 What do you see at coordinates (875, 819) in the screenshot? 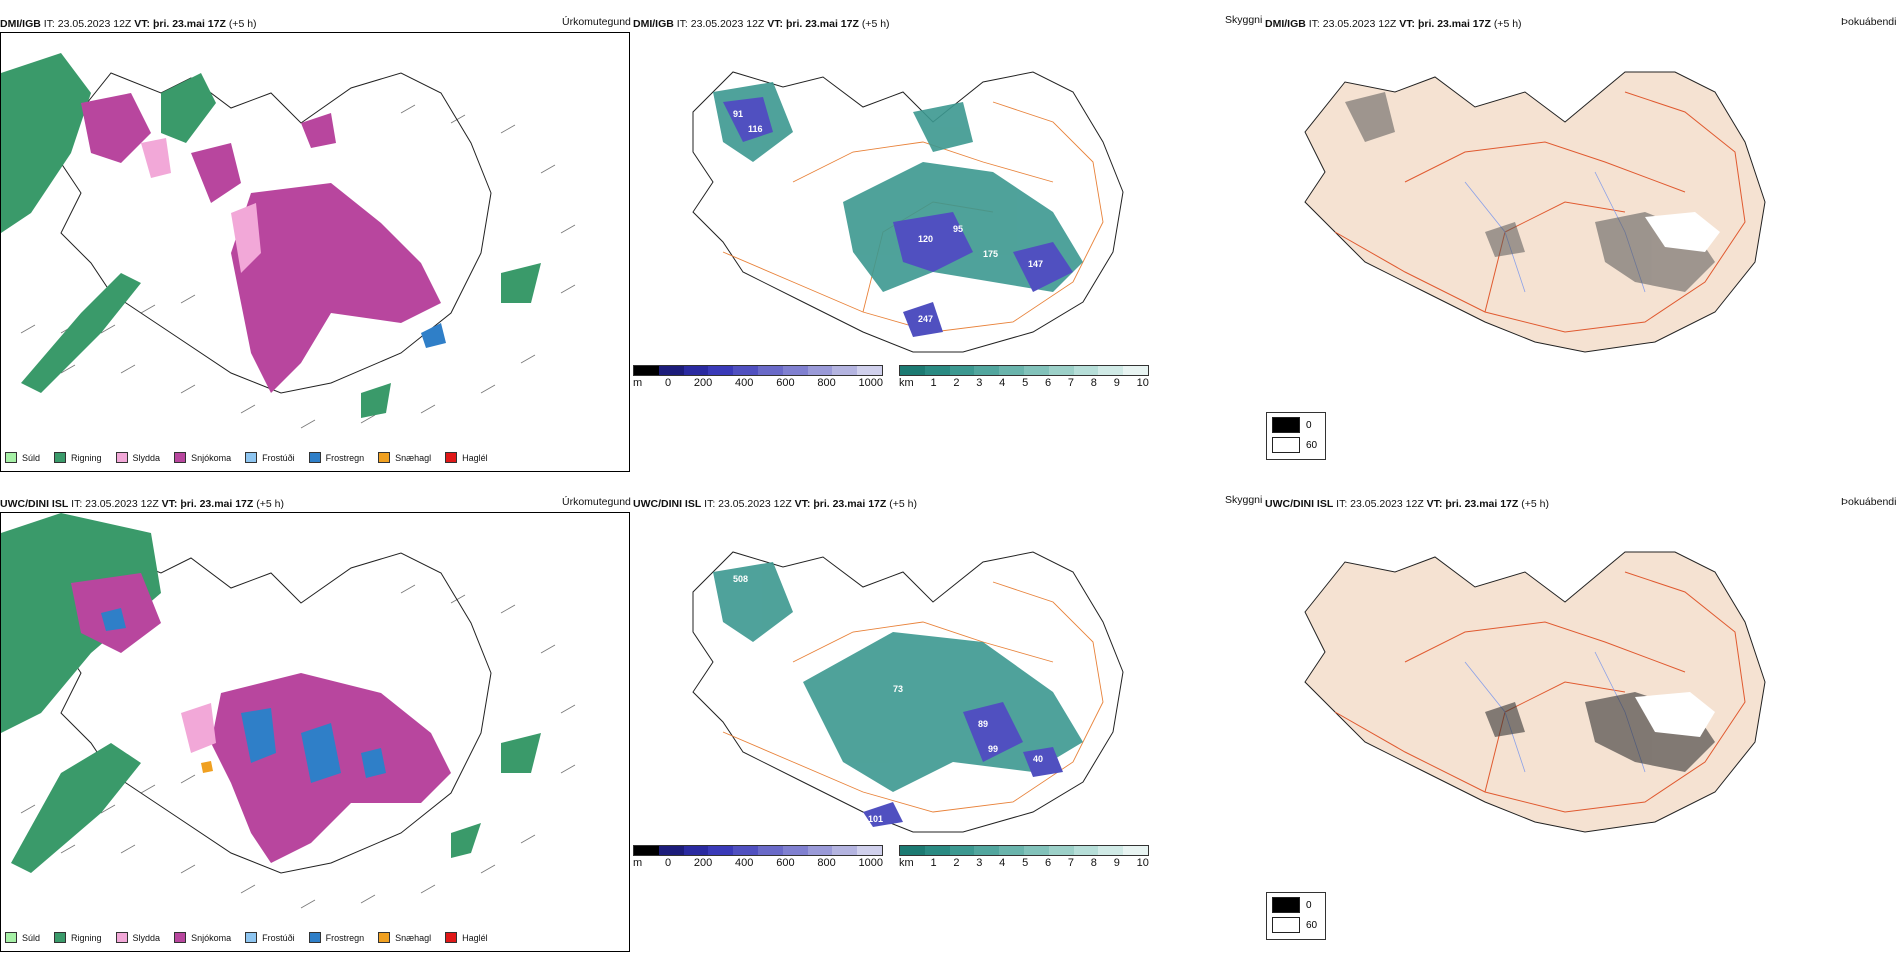
I see `vis-label: 101` at bounding box center [875, 819].